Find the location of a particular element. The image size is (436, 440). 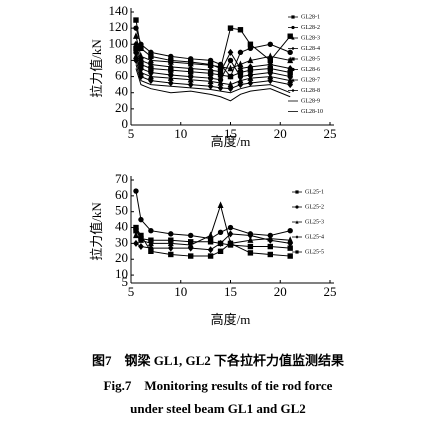

legend-label: GL28-3 is located at coordinates (310, 38).